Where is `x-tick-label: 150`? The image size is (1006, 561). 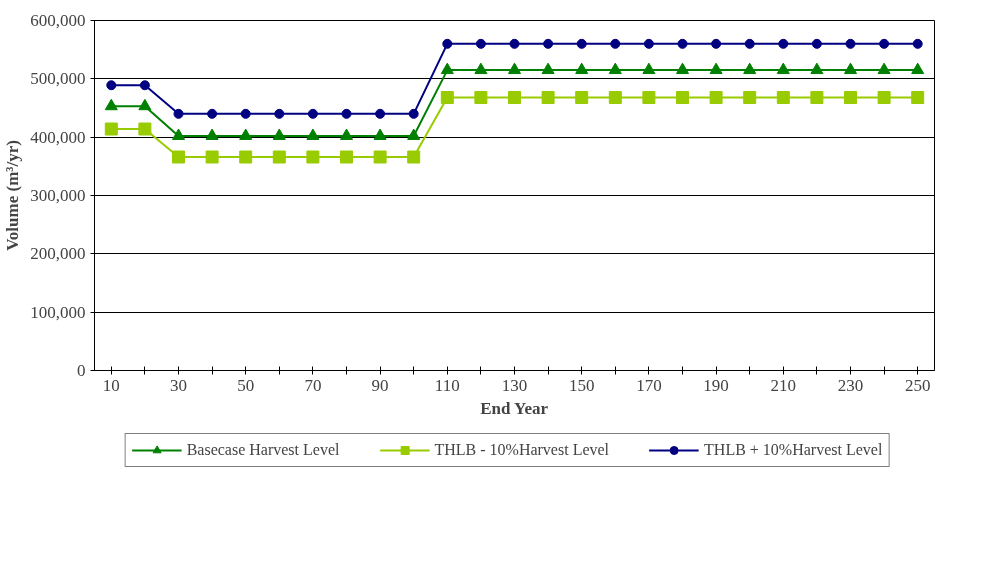 x-tick-label: 150 is located at coordinates (581, 385).